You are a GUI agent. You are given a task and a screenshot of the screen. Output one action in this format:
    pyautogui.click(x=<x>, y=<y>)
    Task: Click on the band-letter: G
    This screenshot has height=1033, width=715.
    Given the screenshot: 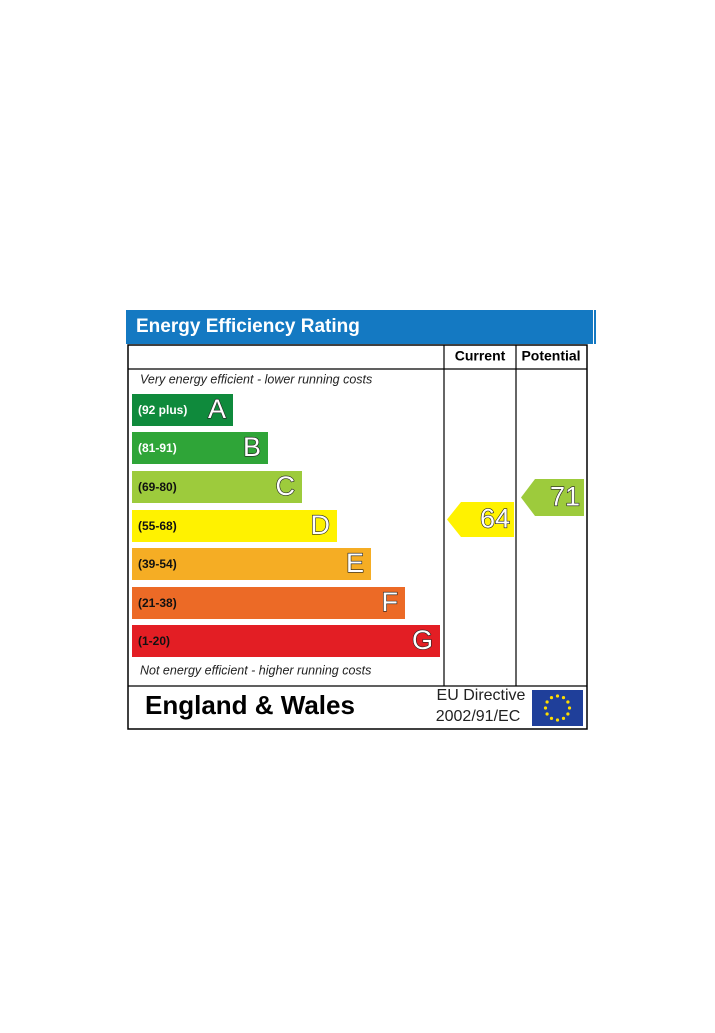 What is the action you would take?
    pyautogui.click(x=422, y=640)
    